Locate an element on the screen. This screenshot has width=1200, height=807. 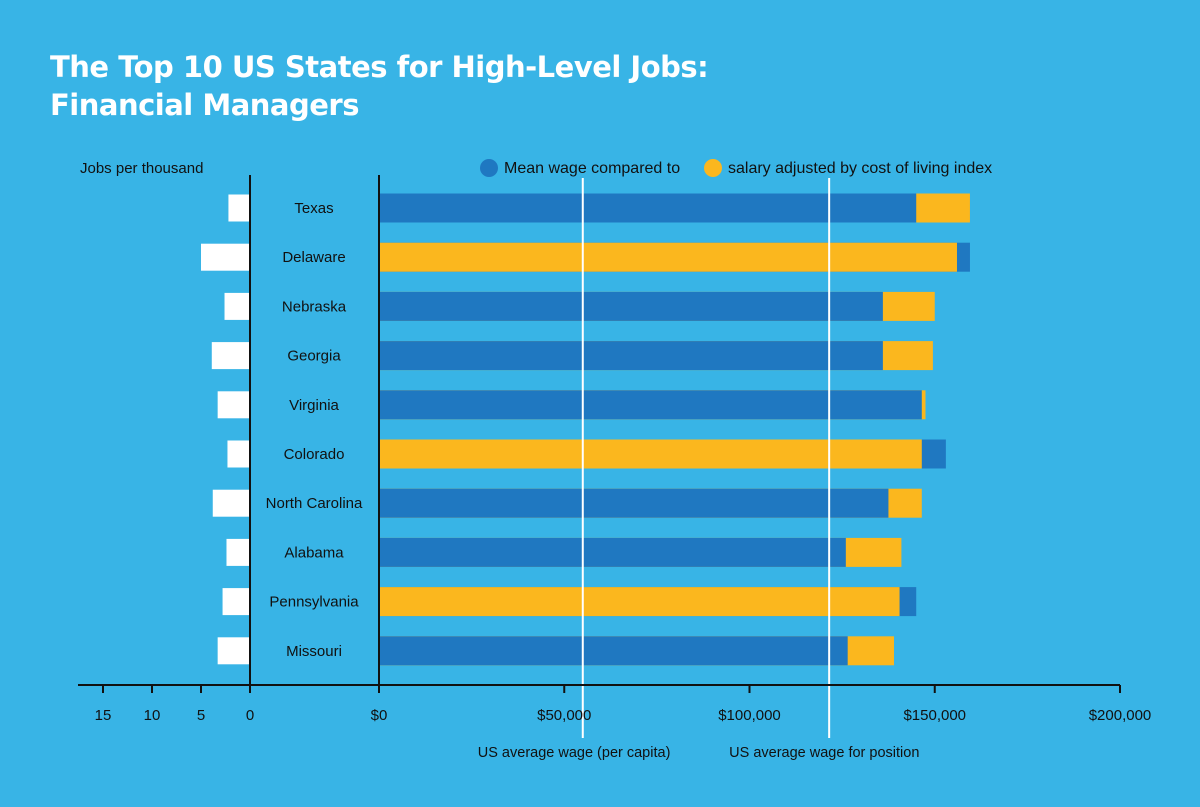
legend-adjusted-label: salary adjusted by cost of living index is located at coordinates (860, 168).